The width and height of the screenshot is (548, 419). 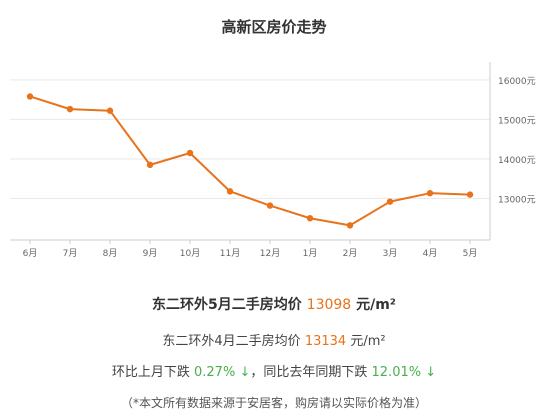 I want to click on x-tick-label: 2月, so click(x=350, y=253).